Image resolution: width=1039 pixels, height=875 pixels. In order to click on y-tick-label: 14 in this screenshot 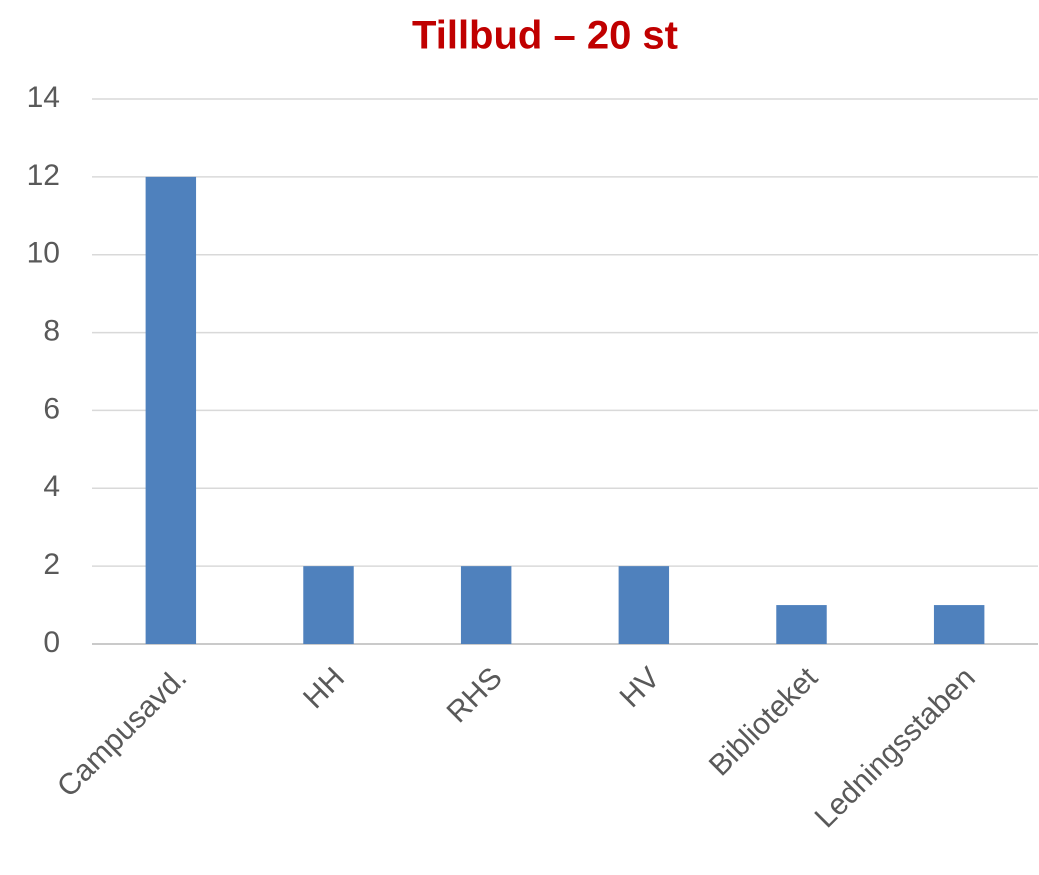, I will do `click(43, 97)`.